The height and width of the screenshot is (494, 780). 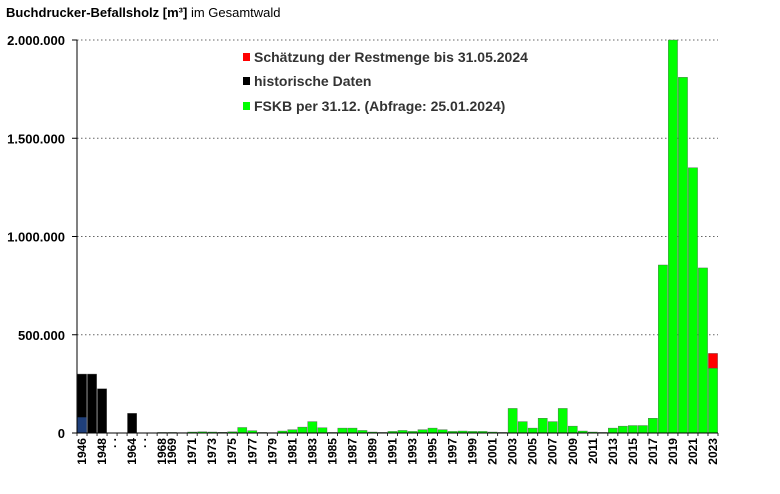 I want to click on x-tick-label: 1977, so click(x=252, y=451).